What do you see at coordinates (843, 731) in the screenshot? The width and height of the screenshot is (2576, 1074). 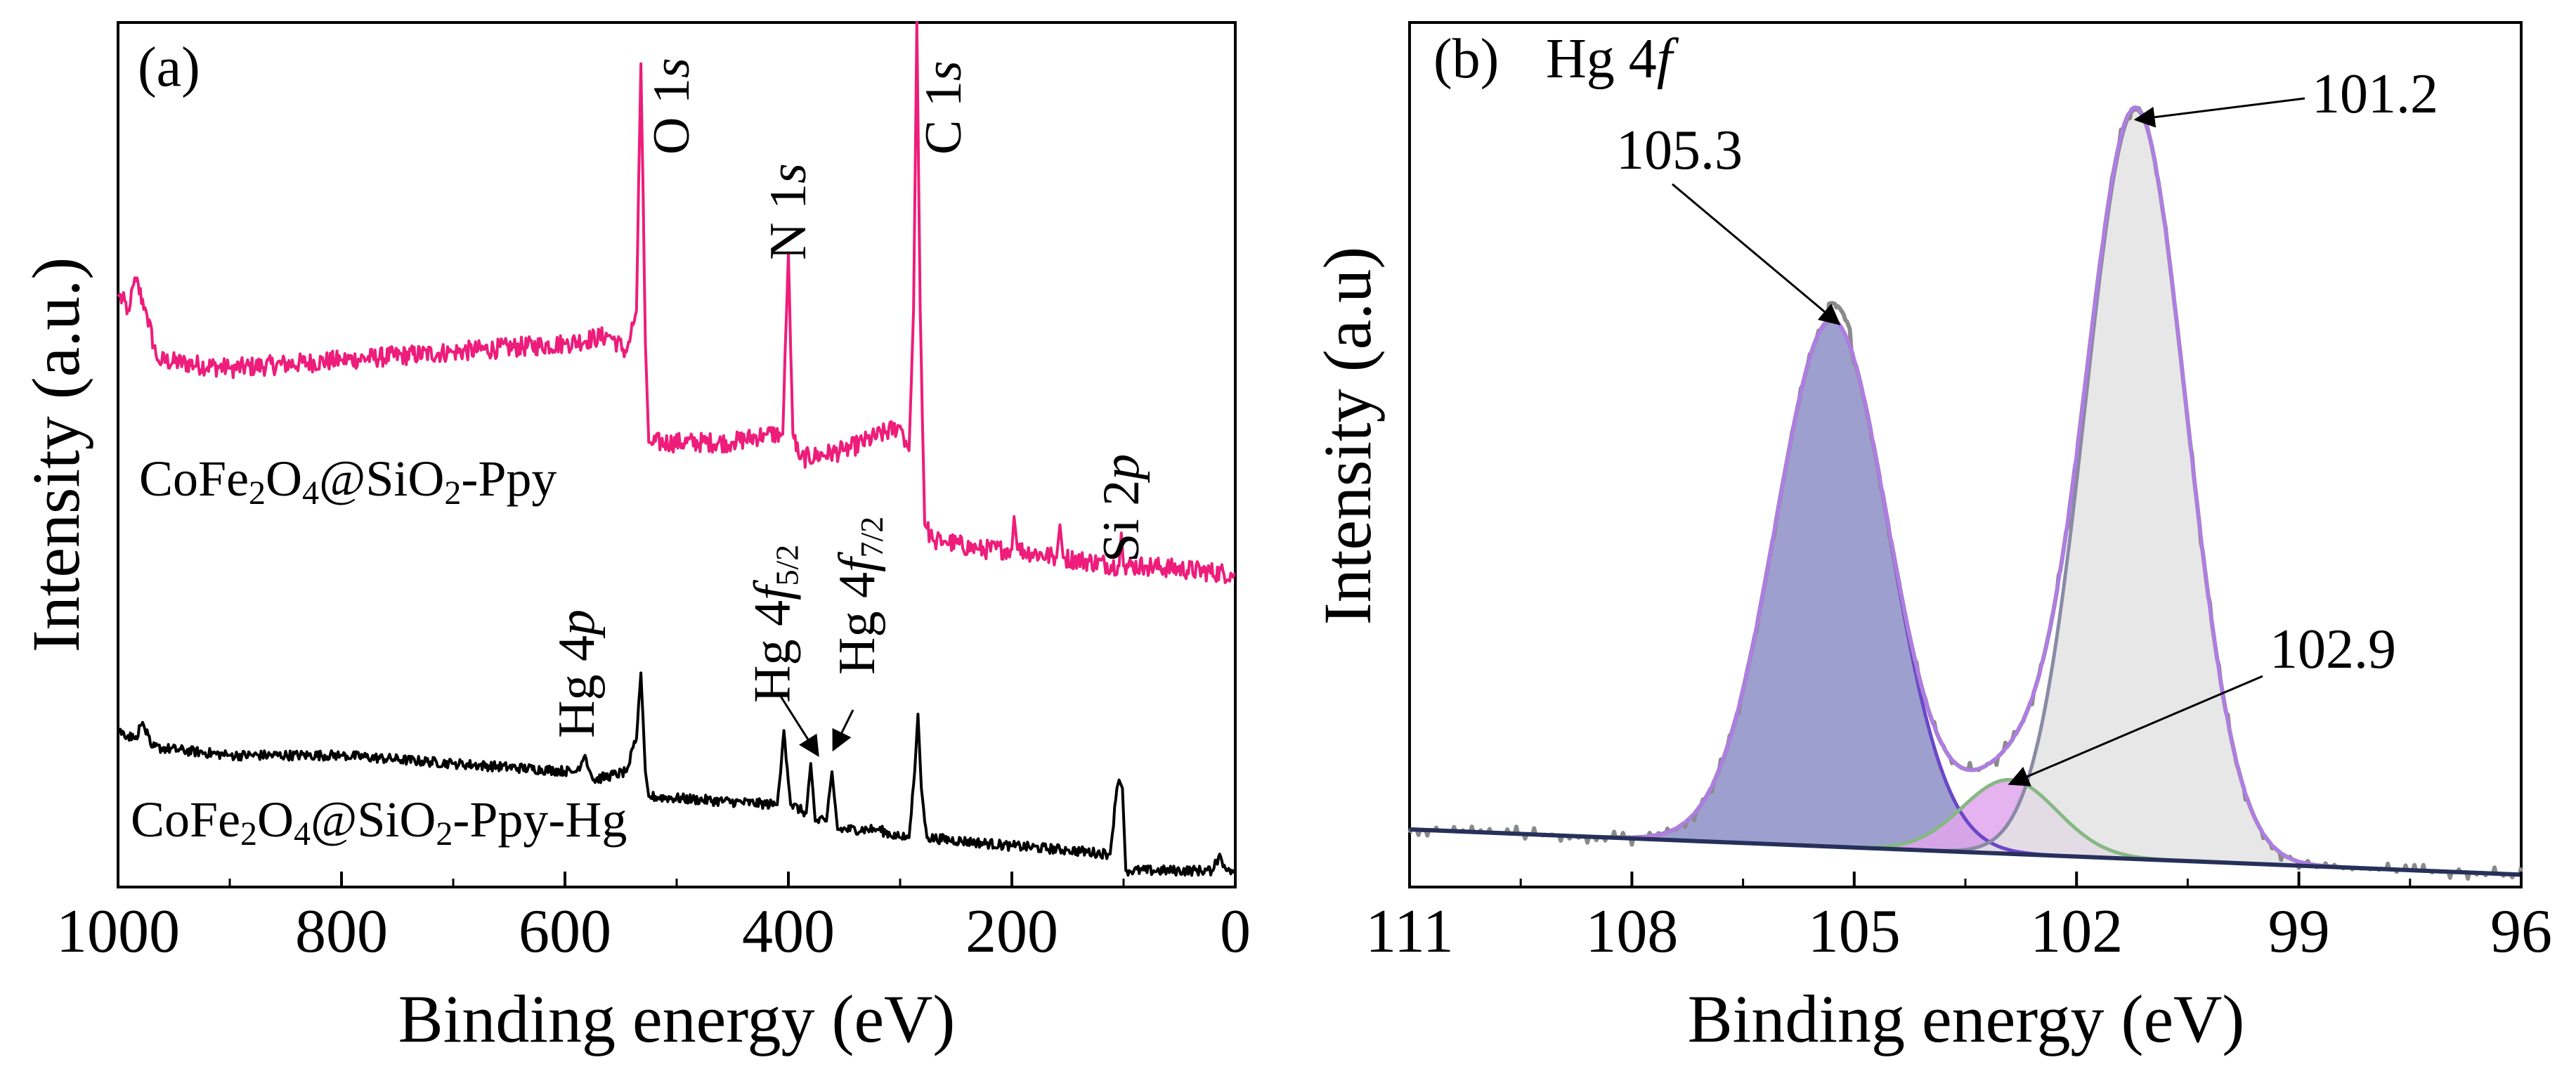 I see `hg-4f72-arrow` at bounding box center [843, 731].